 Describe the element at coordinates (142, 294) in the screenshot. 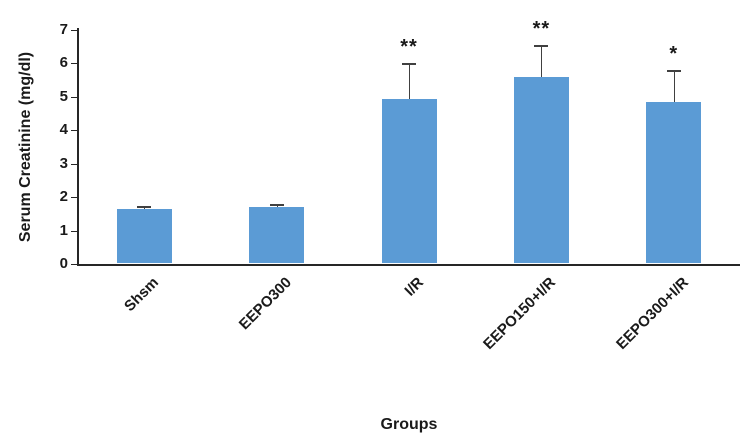

I see `x-tick-label: Shsm` at that location.